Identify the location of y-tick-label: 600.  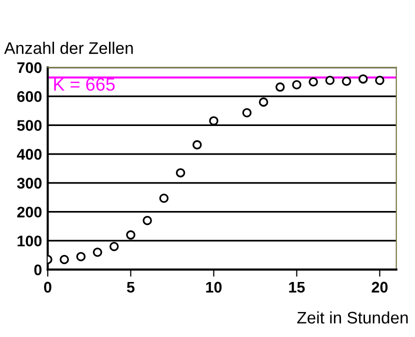
(29, 96).